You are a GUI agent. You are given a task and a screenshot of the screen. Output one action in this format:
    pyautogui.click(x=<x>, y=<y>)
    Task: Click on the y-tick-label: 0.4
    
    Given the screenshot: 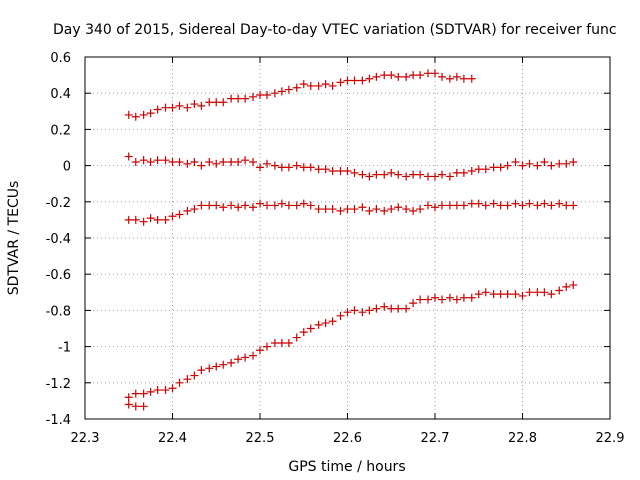 What is the action you would take?
    pyautogui.click(x=60, y=94)
    